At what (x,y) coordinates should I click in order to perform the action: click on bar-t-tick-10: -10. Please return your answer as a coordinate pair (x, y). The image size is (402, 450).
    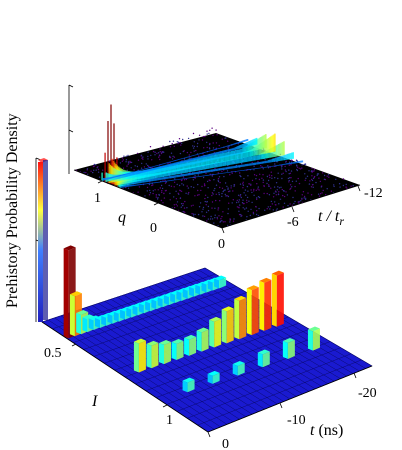
    Looking at the image, I should click on (296, 420).